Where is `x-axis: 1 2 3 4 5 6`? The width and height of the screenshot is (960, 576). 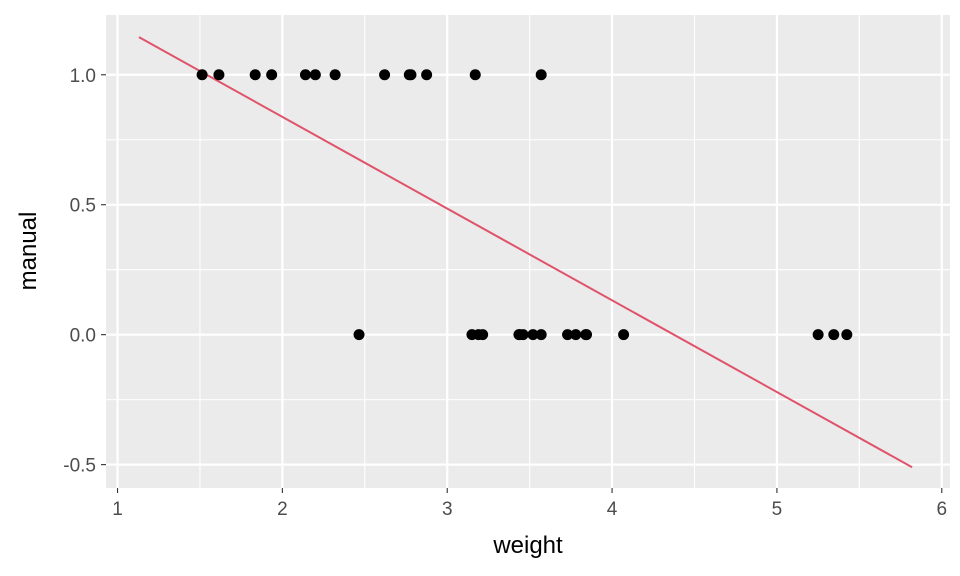
x-axis: 1 2 3 4 5 6 is located at coordinates (529, 504).